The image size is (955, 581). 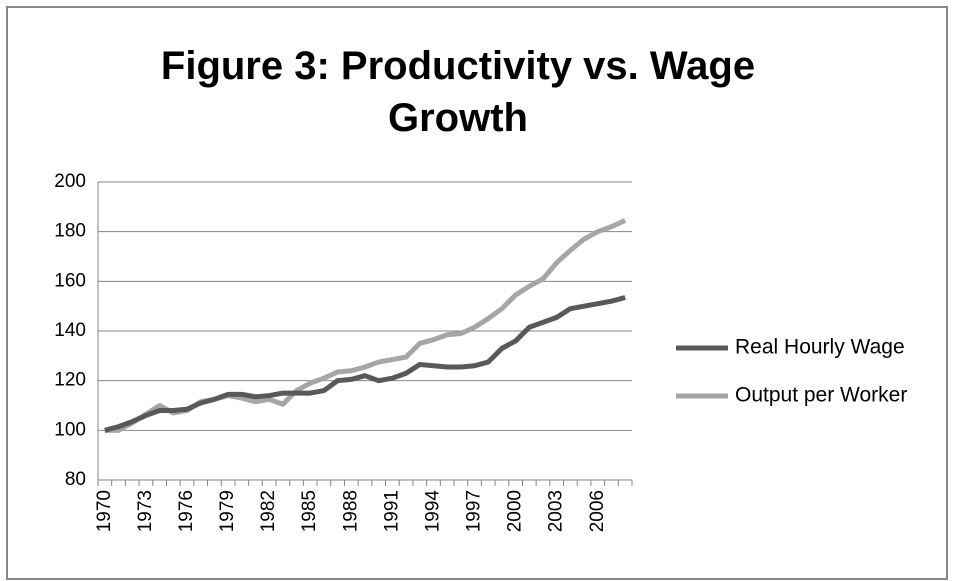 I want to click on y-tick-label: 140, so click(x=70, y=330).